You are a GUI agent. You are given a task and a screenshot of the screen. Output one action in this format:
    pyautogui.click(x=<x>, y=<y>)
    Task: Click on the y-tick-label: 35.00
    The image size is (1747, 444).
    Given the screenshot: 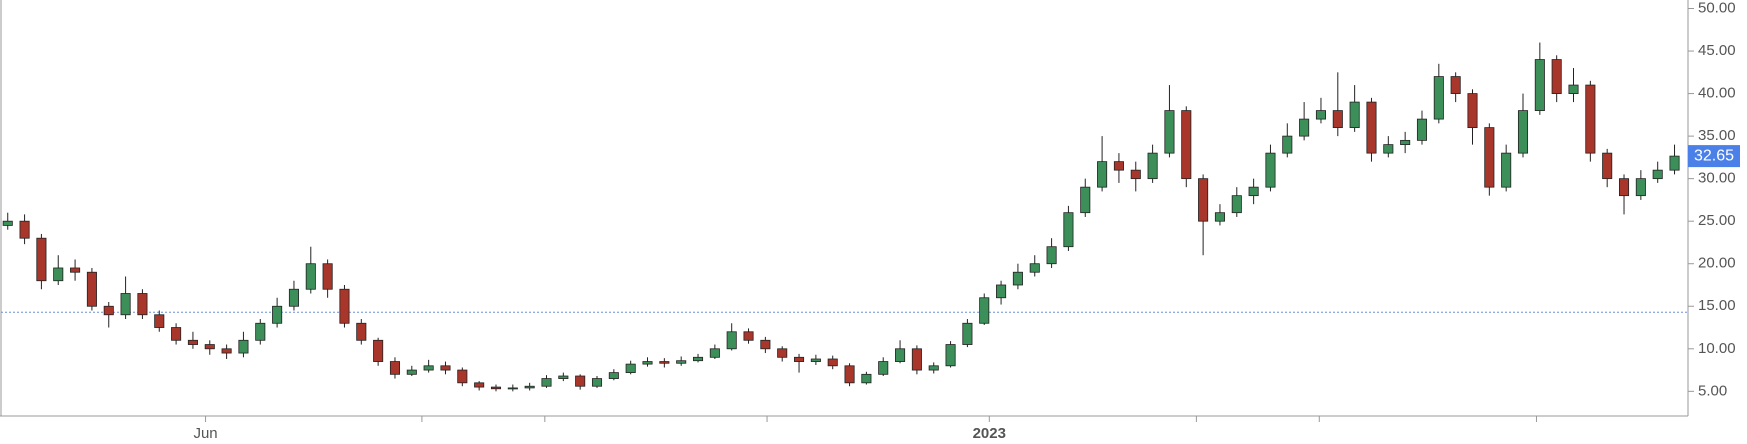 What is the action you would take?
    pyautogui.click(x=1717, y=135)
    